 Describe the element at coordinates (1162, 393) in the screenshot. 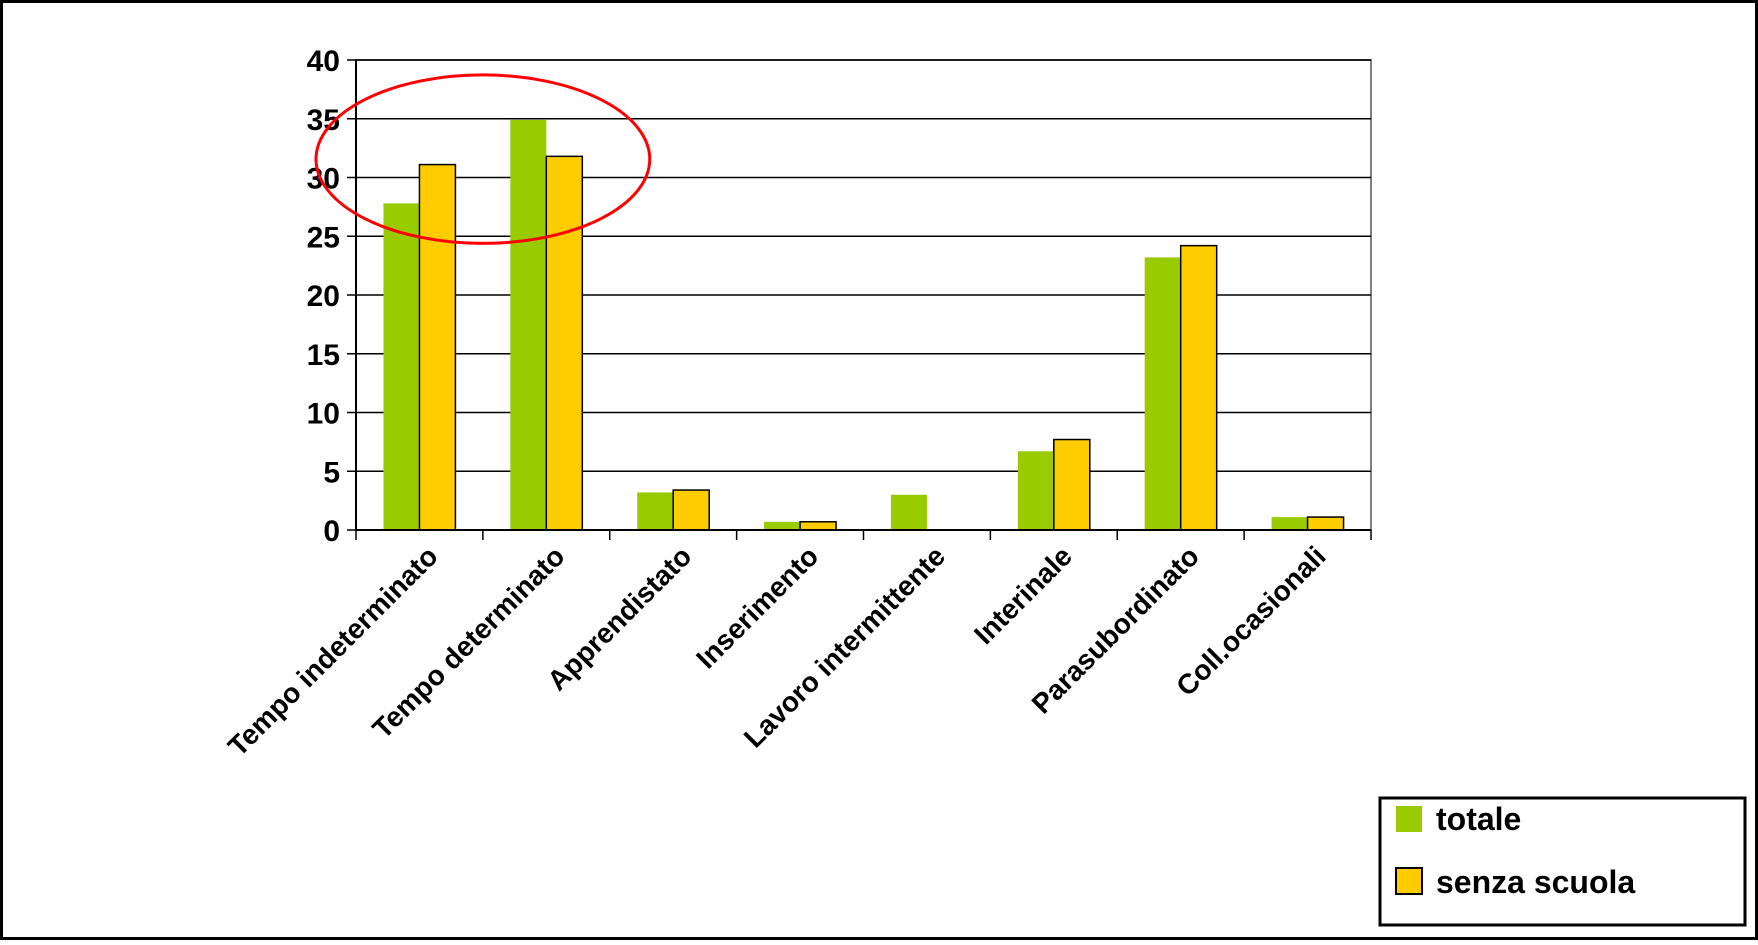

I see `bar-totale-parasubordinato` at that location.